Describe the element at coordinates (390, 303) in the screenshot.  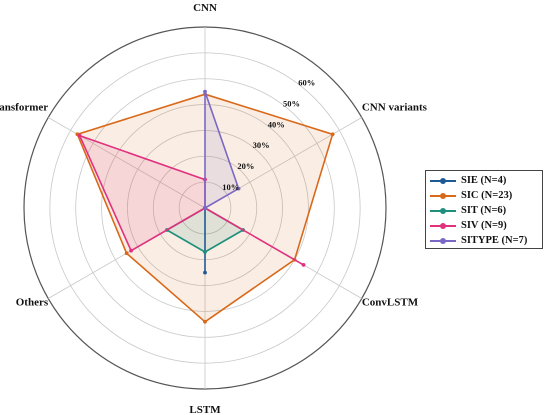
I see `axis-label: ConvLSTM` at that location.